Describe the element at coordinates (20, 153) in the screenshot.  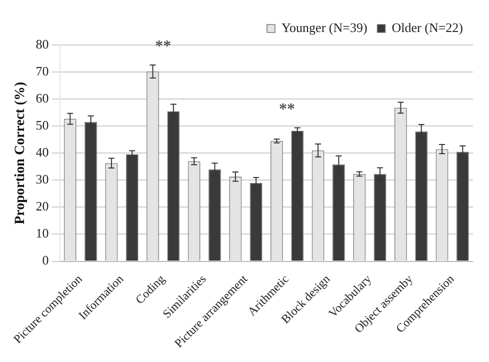
I see `y-axis-title: Proportion Correct (%)` at that location.